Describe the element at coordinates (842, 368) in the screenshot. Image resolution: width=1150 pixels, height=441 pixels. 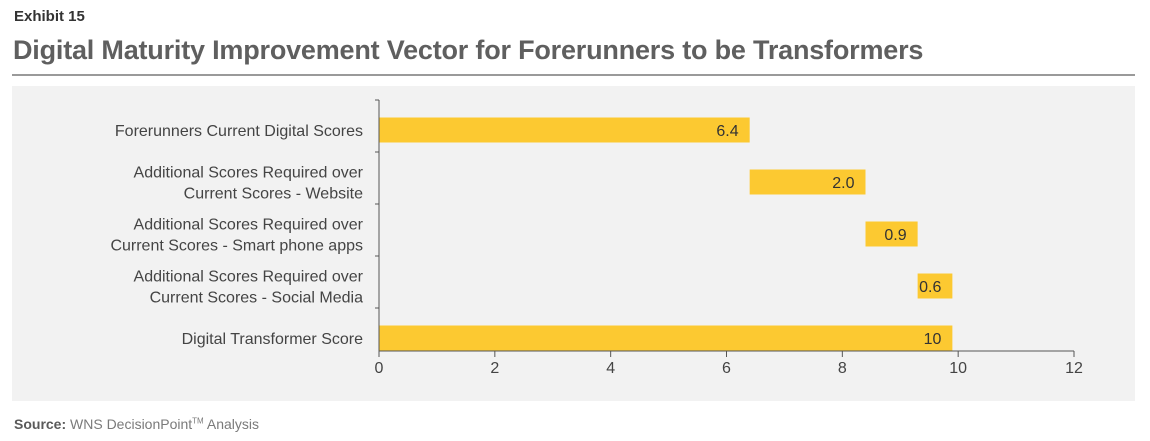
I see `x-tick-label-4: 8` at that location.